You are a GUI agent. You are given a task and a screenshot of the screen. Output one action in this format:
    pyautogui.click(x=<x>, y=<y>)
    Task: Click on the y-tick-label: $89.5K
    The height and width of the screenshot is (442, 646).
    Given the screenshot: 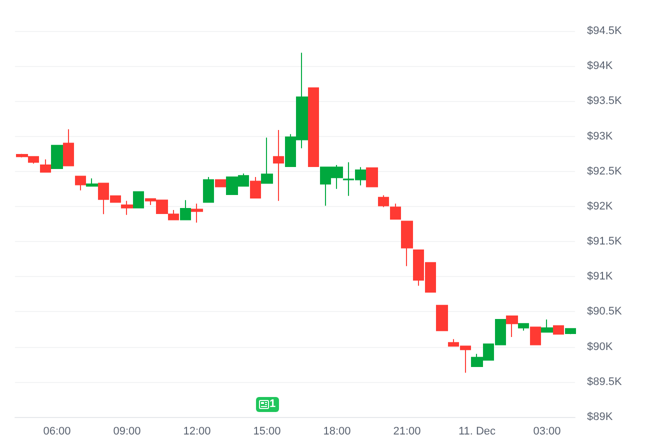 What is the action you would take?
    pyautogui.click(x=605, y=382)
    